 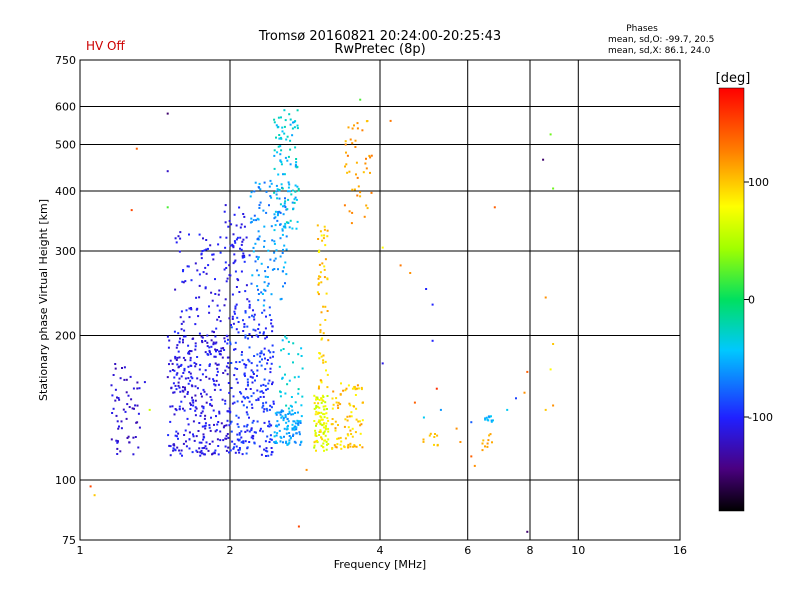 I want to click on colorbar-tick-label: 0, so click(x=751, y=300).